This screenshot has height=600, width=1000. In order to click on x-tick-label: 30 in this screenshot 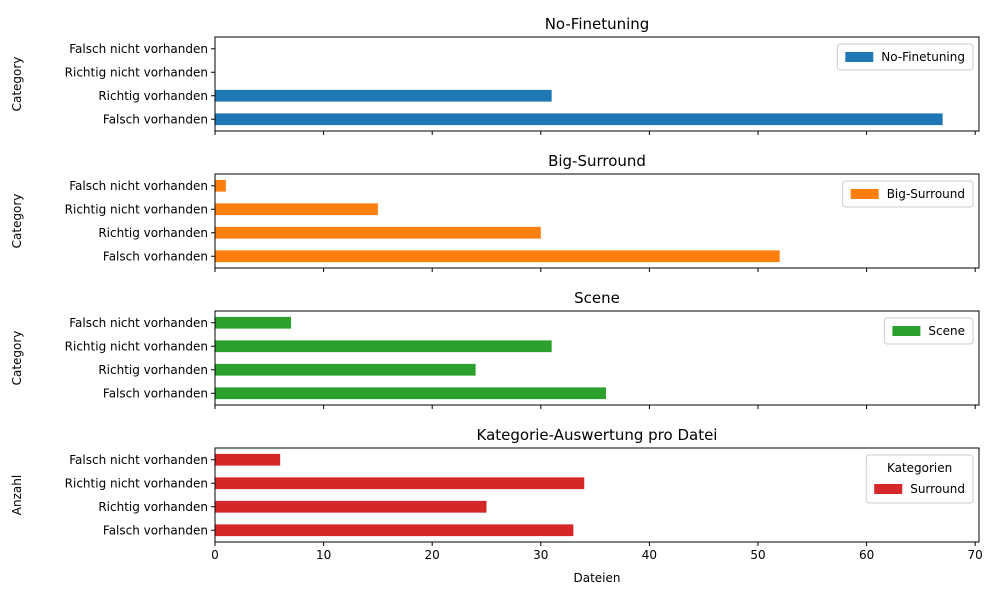, I will do `click(540, 555)`.